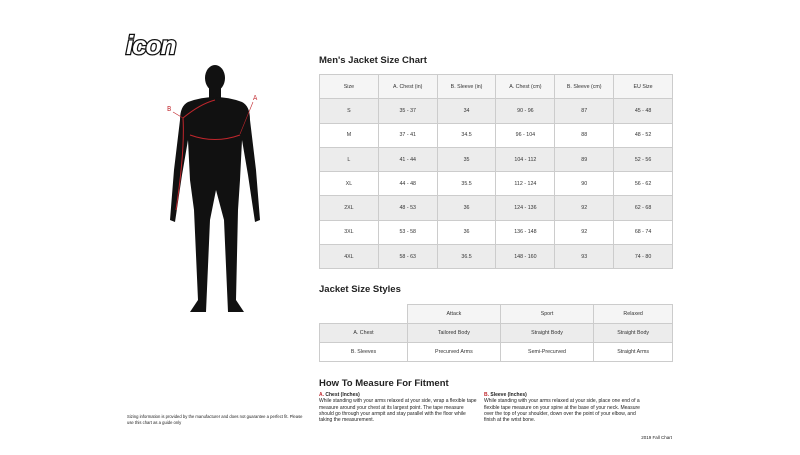 The image size is (800, 455). I want to click on table-cell: 88, so click(584, 135).